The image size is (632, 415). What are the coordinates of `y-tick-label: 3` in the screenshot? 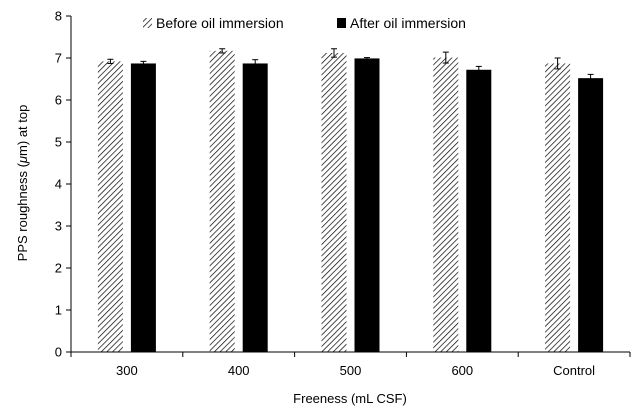 It's located at (58, 226).